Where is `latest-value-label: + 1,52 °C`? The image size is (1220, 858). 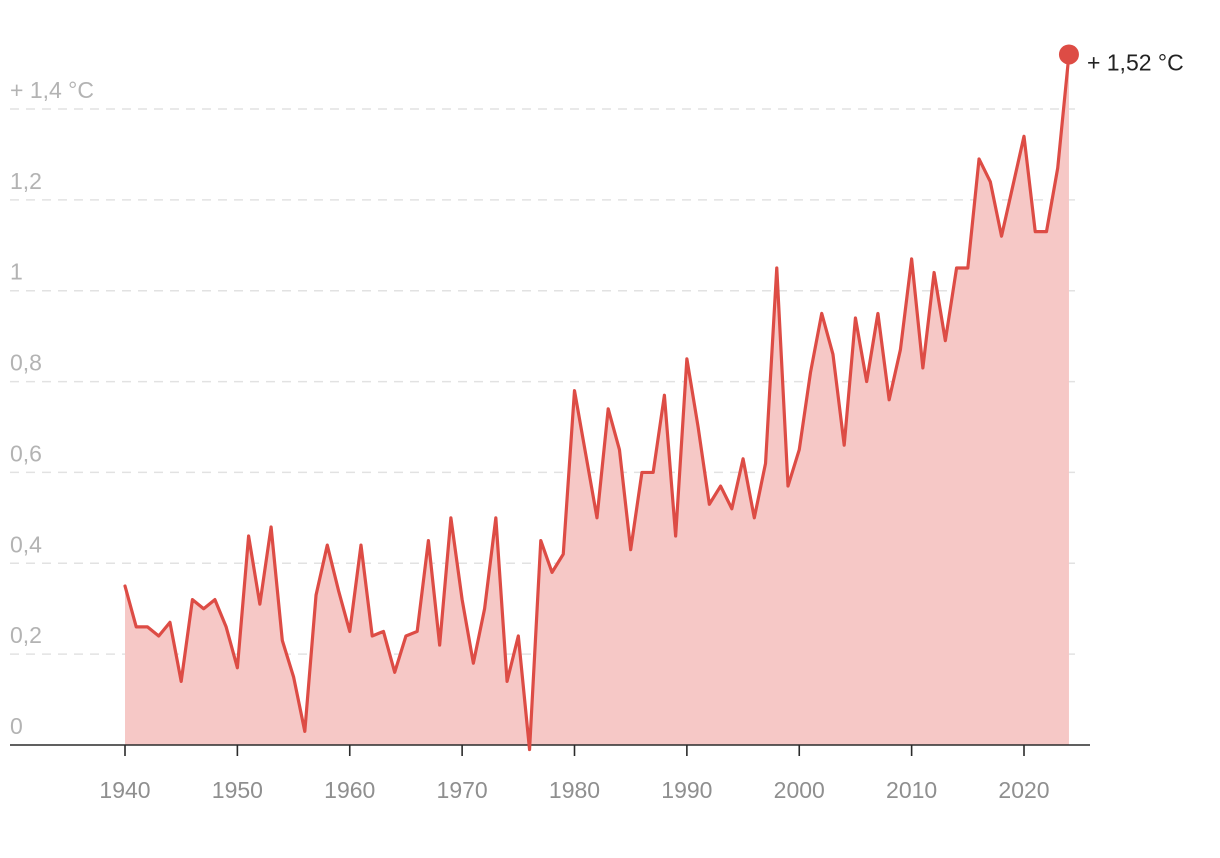 latest-value-label: + 1,52 °C is located at coordinates (1135, 62).